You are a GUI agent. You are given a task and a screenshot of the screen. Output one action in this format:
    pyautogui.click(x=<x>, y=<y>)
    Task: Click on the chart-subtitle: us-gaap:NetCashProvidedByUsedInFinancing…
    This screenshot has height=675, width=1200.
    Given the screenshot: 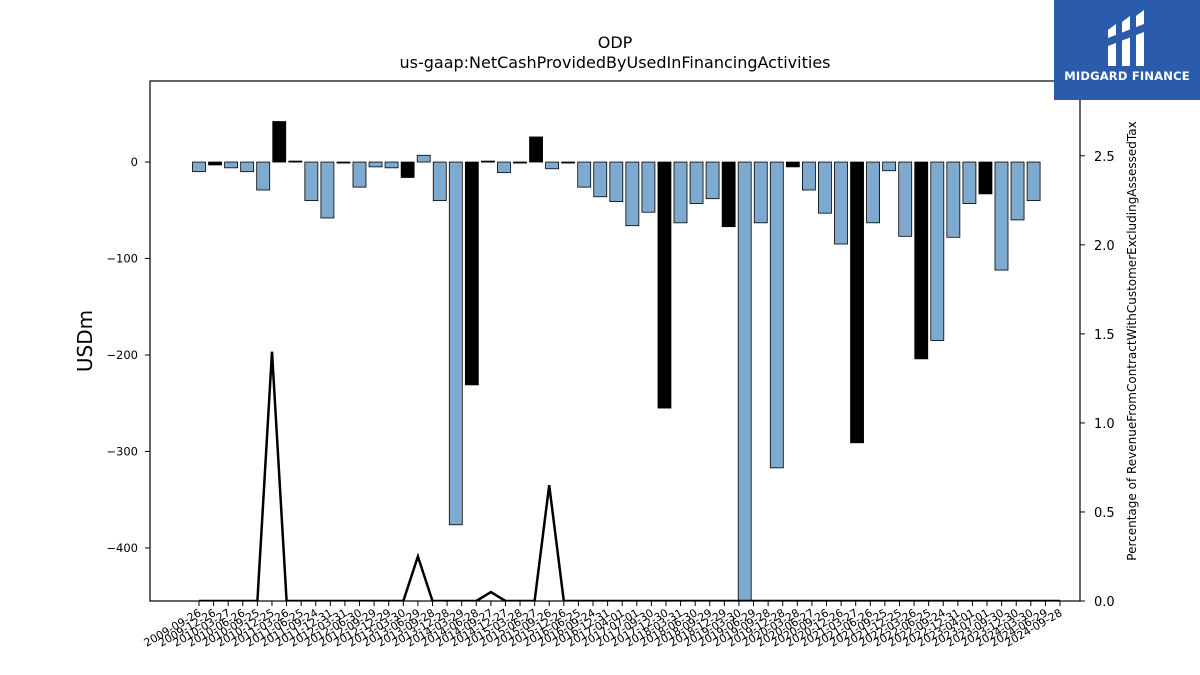 What is the action you would take?
    pyautogui.click(x=614, y=62)
    